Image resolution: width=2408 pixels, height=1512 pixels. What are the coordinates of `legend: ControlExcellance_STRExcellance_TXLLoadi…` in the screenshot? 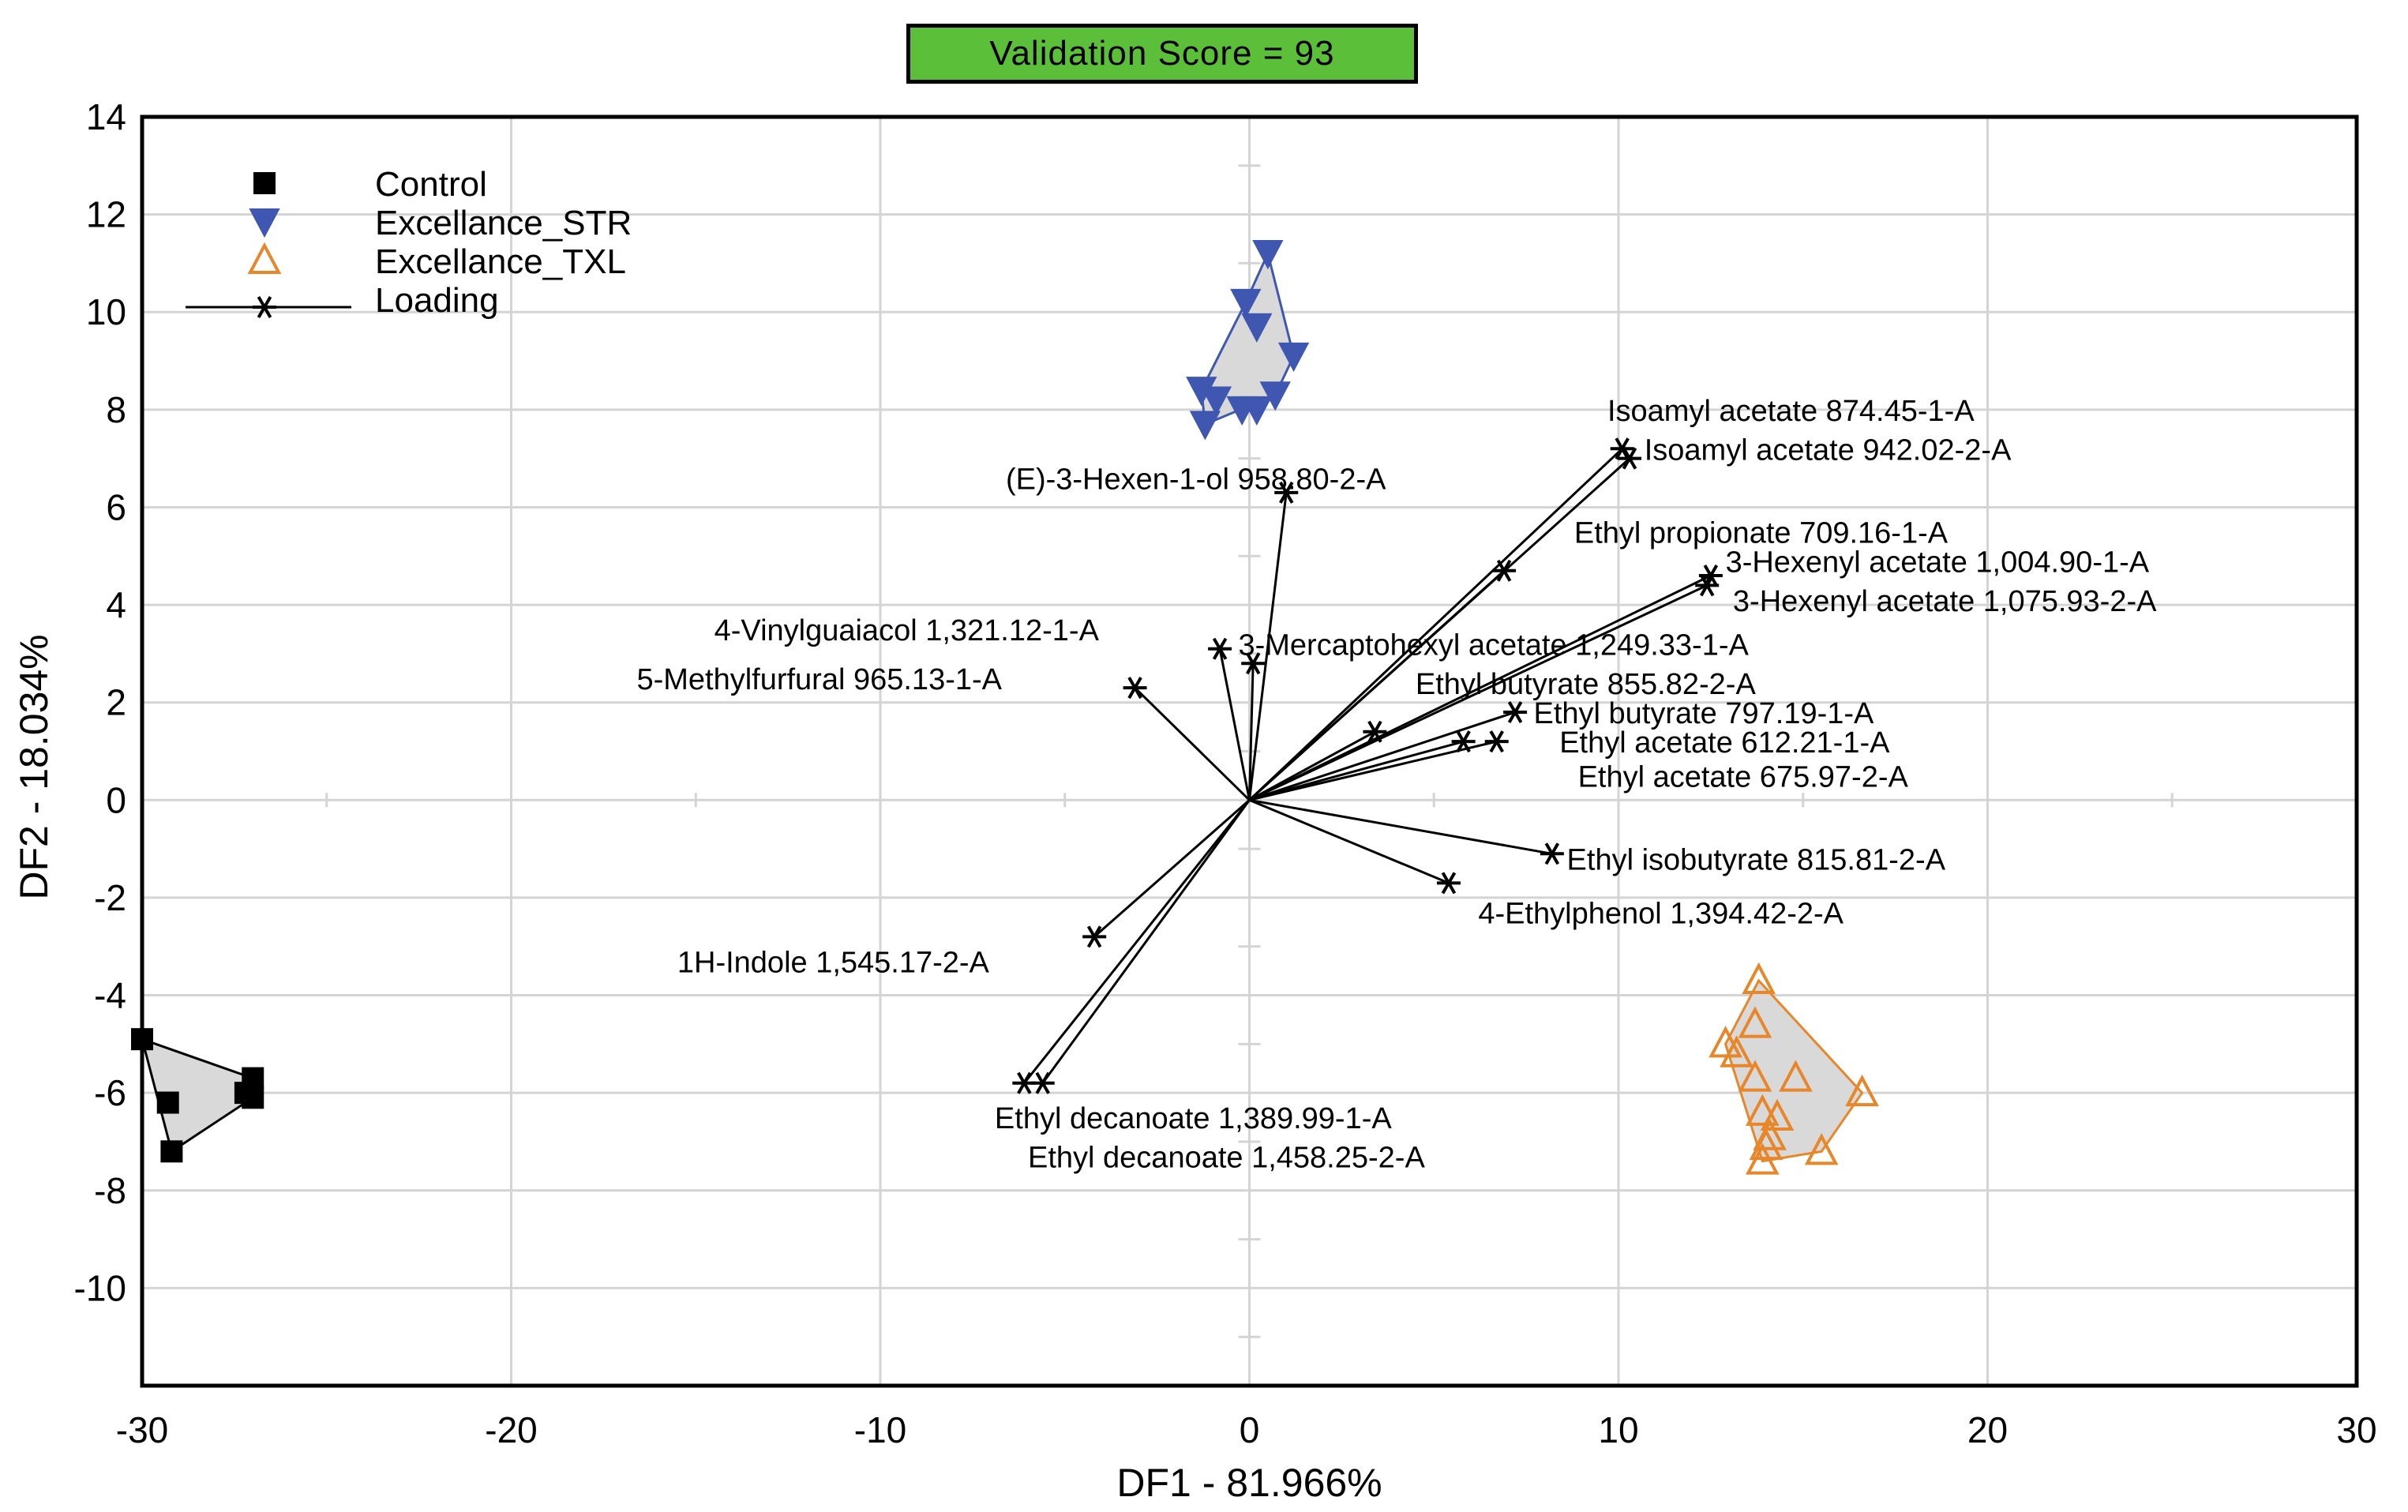 It's located at (409, 243).